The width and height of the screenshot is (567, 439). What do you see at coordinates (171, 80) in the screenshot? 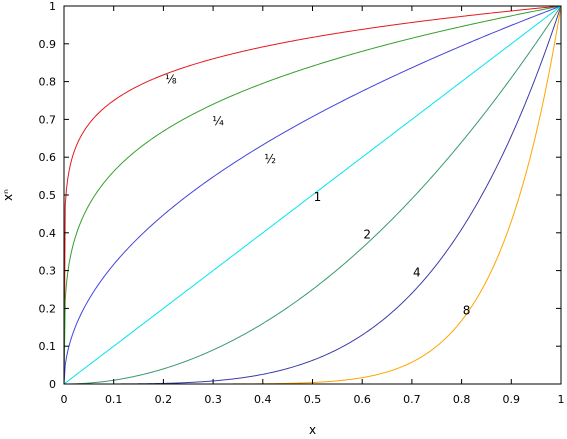
I see `curve-label: ⅛` at bounding box center [171, 80].